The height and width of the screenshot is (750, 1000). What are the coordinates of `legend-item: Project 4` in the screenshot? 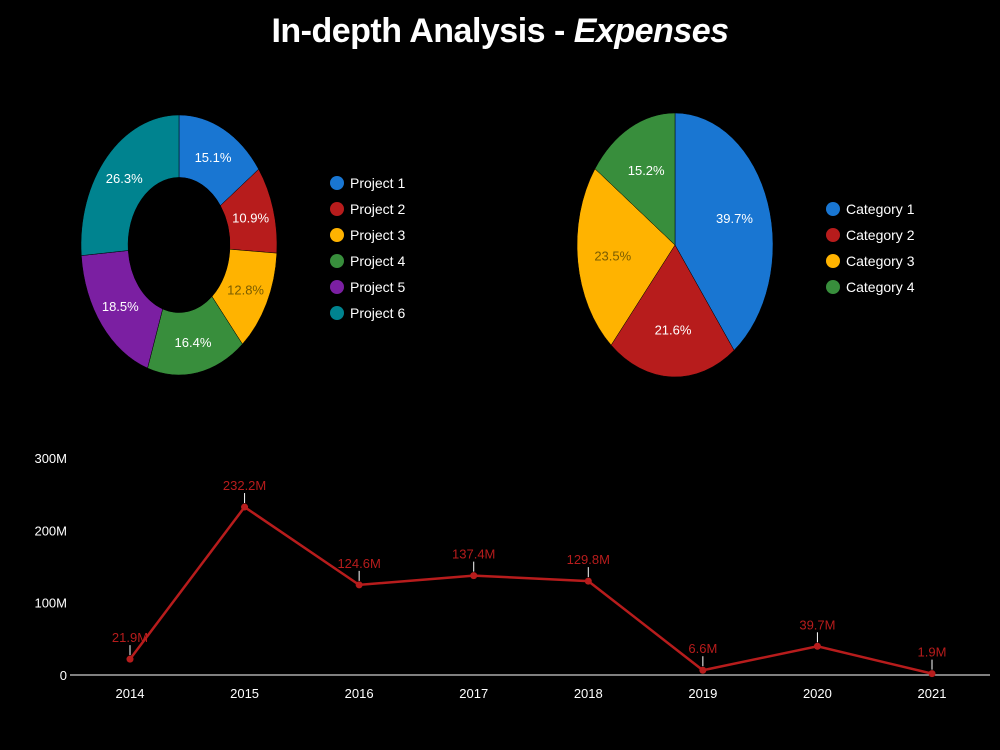 It's located at (367, 261).